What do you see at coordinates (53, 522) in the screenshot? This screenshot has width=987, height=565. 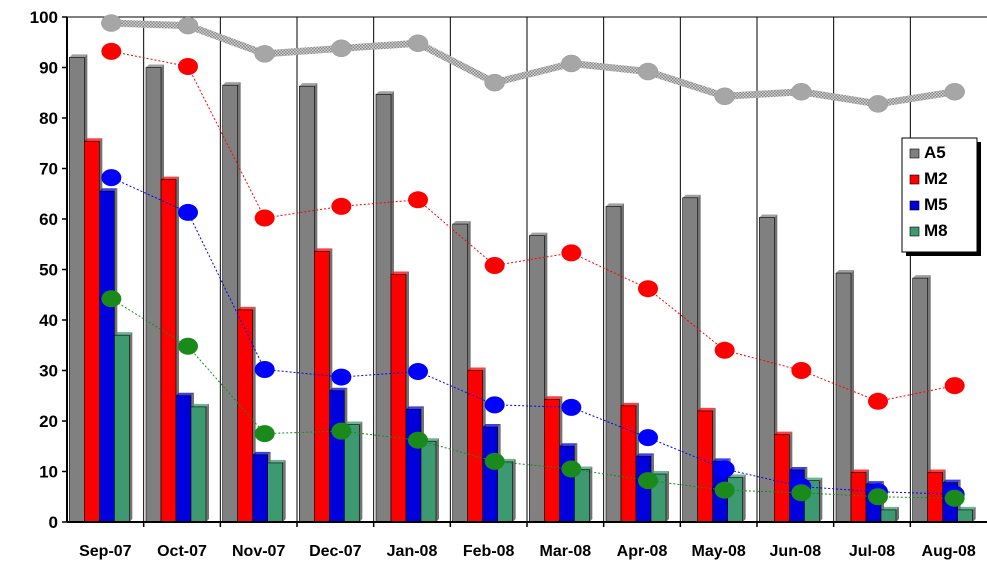 I see `y-tick-label: 0` at bounding box center [53, 522].